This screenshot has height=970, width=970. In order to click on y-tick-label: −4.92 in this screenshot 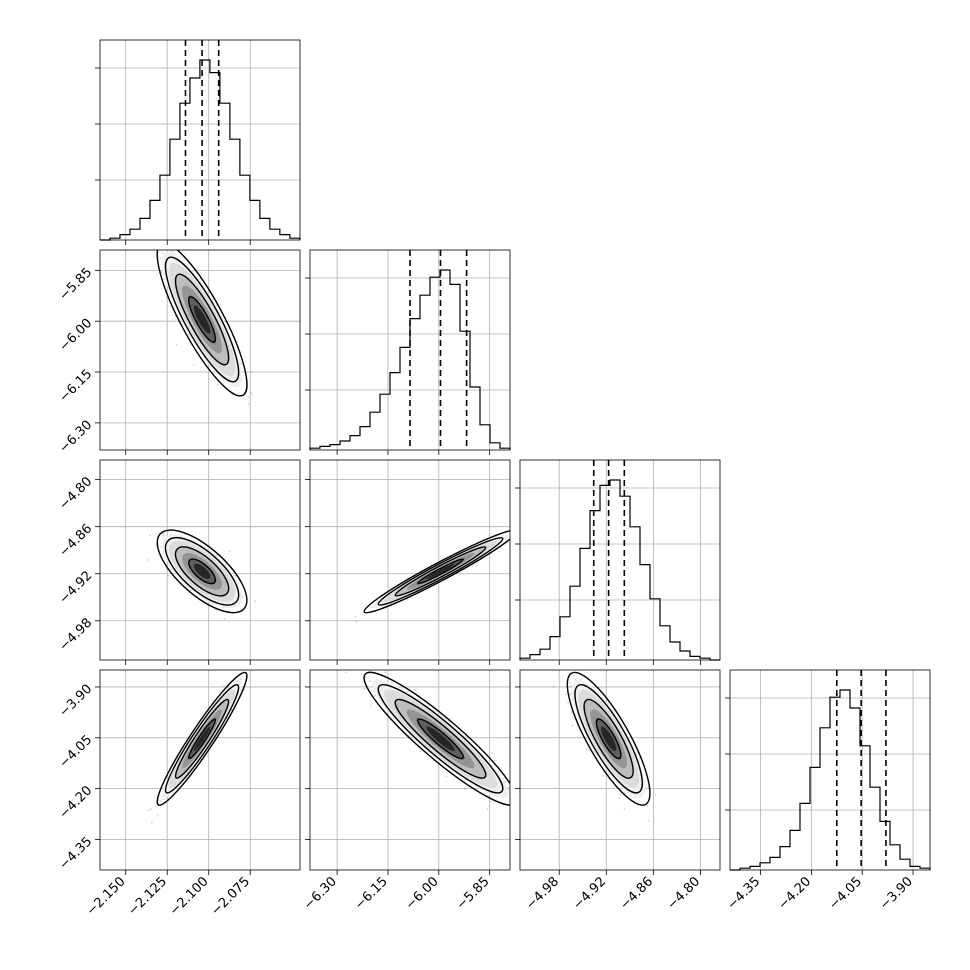, I will do `click(76, 587)`.